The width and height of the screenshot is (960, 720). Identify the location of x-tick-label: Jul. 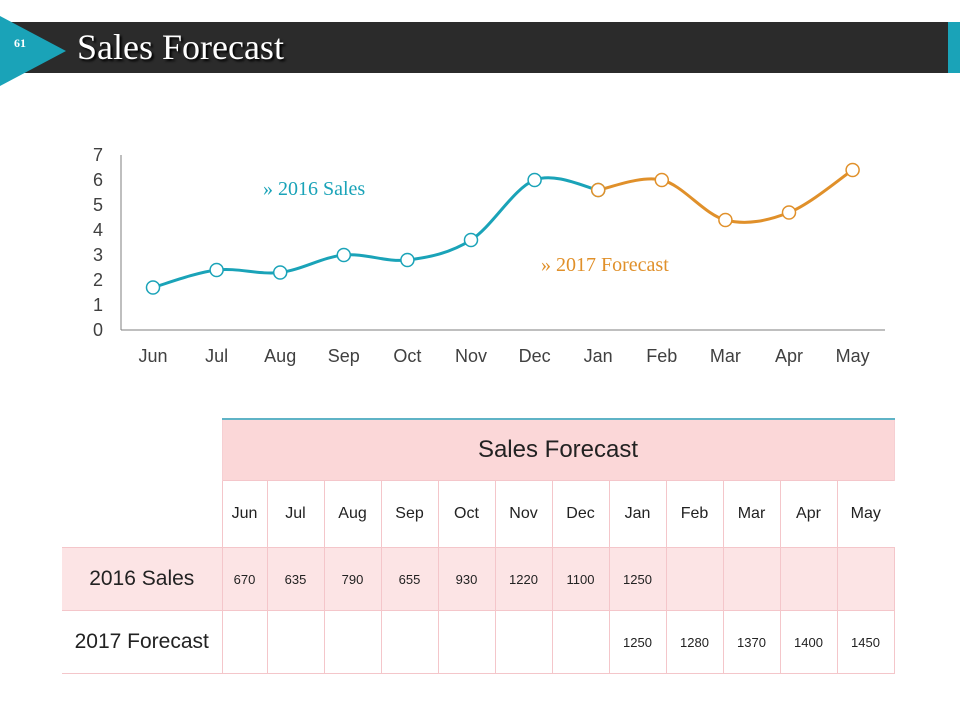
(216, 356).